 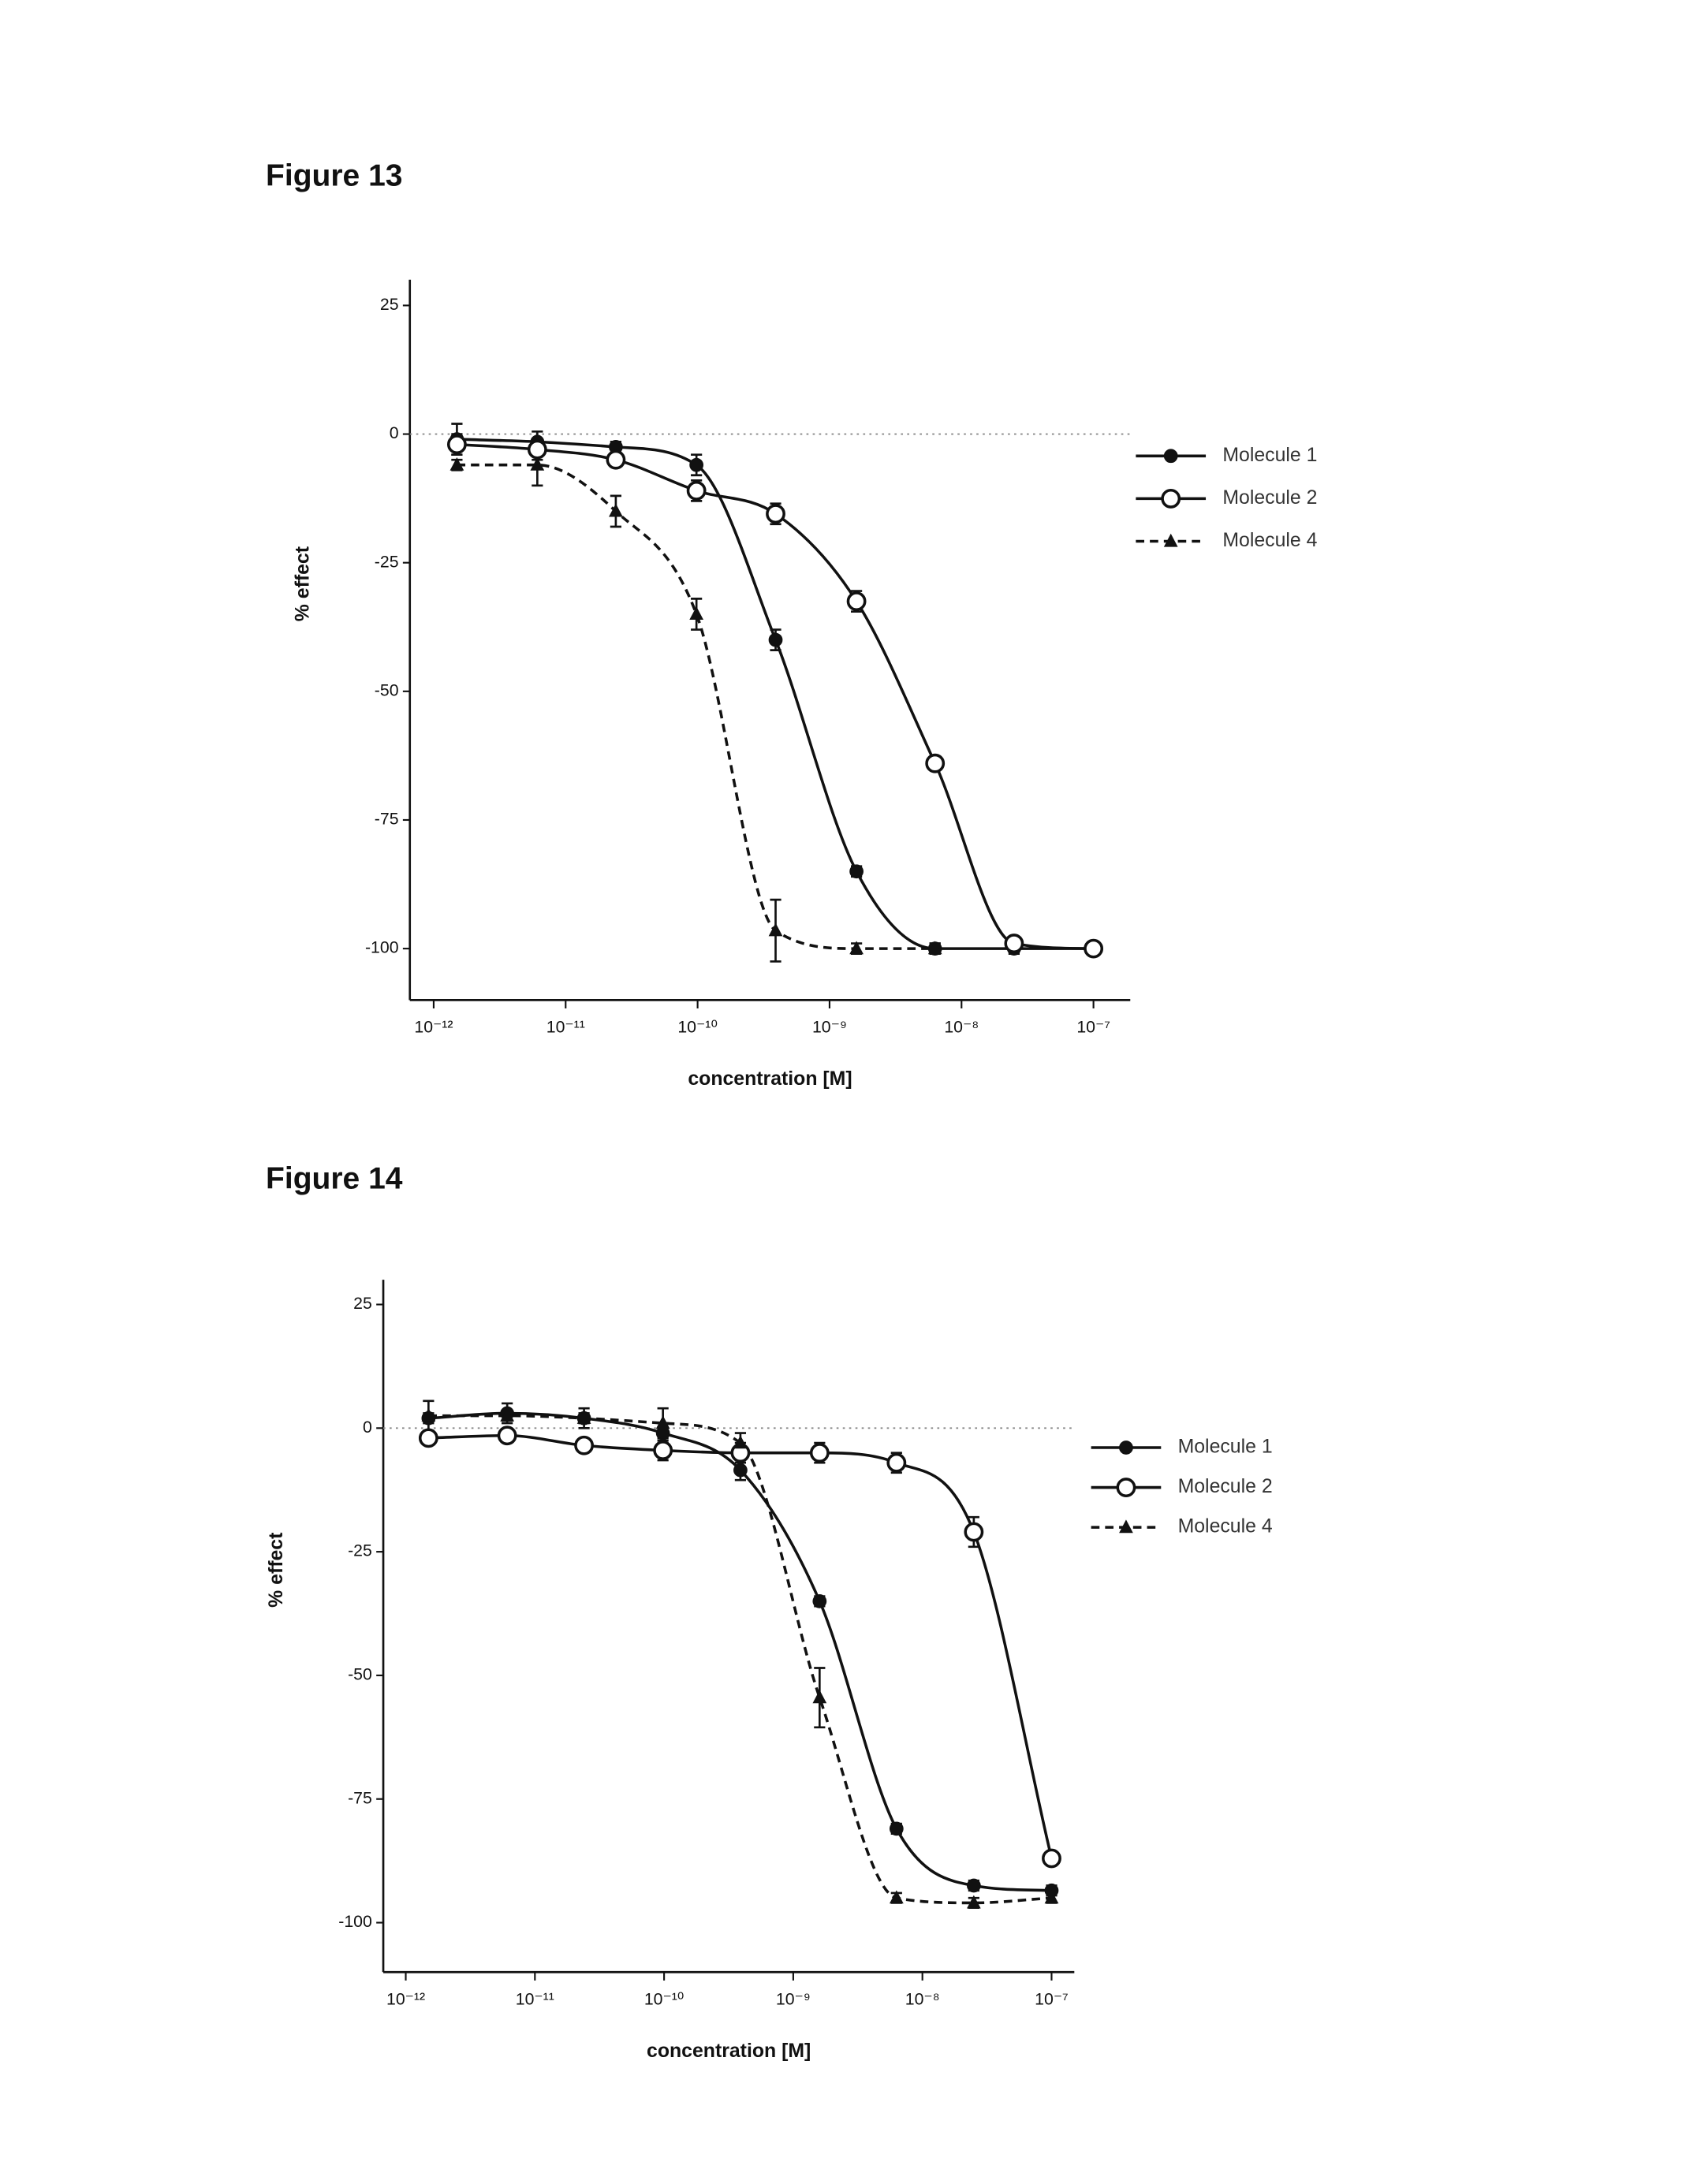 What do you see at coordinates (334, 1179) in the screenshot?
I see `figure-title: Figure 14` at bounding box center [334, 1179].